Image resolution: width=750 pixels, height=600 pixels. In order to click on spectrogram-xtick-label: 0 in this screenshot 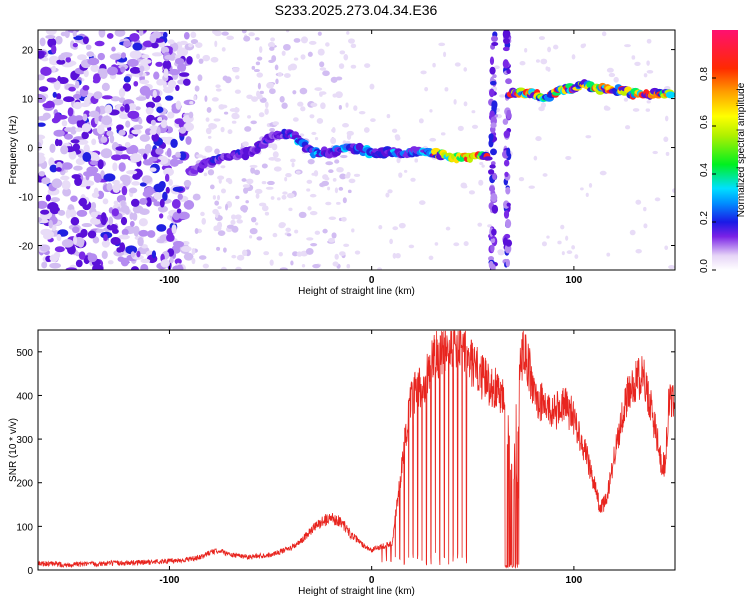, I will do `click(372, 280)`.